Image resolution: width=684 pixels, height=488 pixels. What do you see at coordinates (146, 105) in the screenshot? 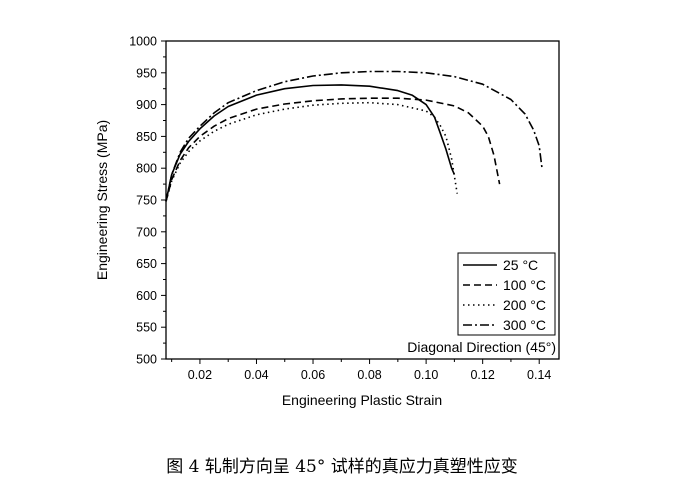
I see `y-tick-label: 900` at bounding box center [146, 105].